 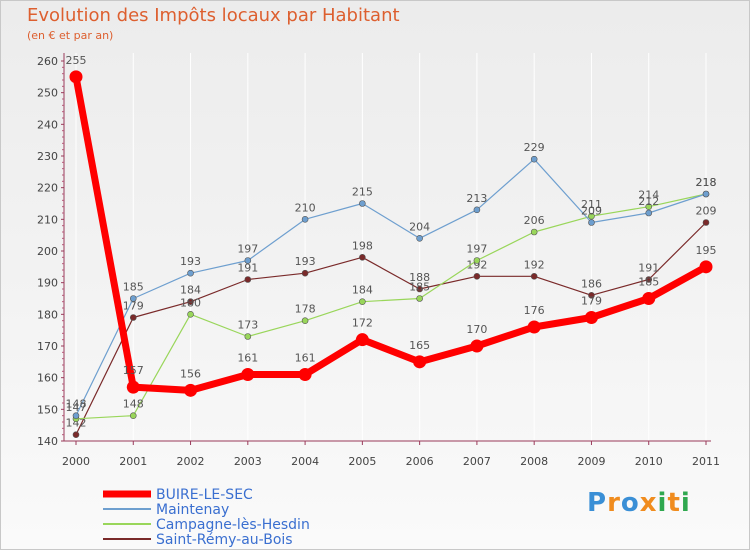 What do you see at coordinates (591, 204) in the screenshot?
I see `data-label: 211` at bounding box center [591, 204].